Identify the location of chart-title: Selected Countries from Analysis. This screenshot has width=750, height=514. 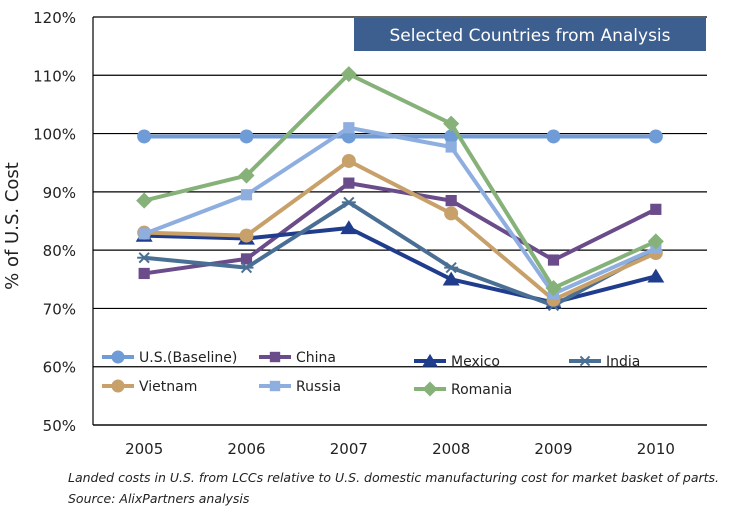
(529, 36).